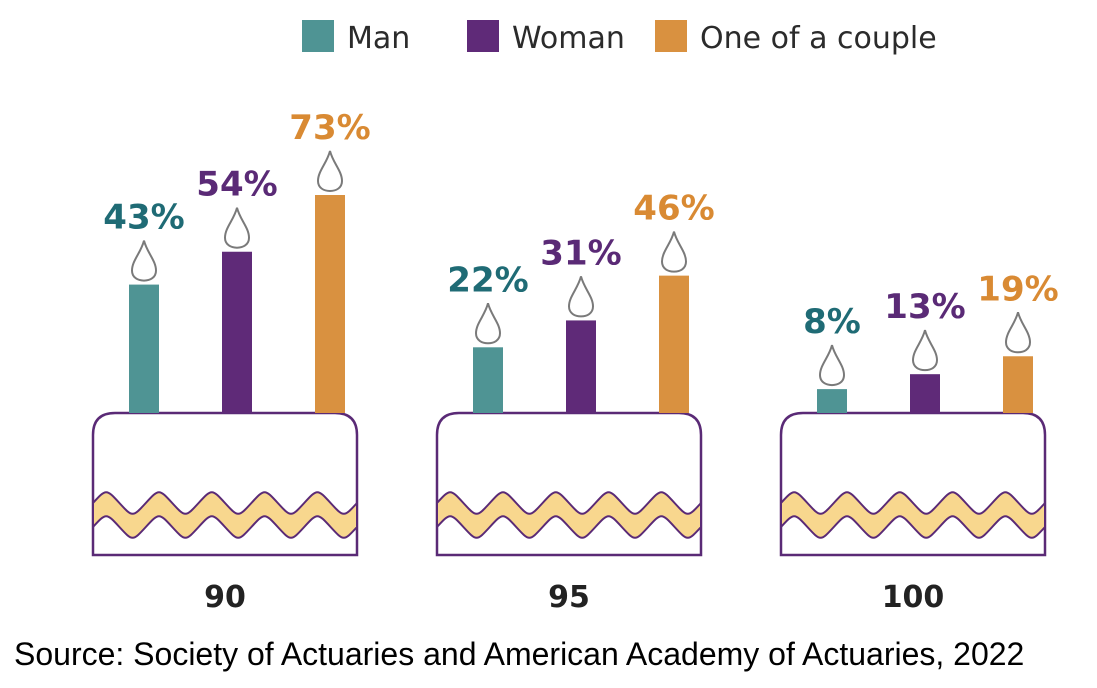 This screenshot has width=1097, height=688. Describe the element at coordinates (1017, 289) in the screenshot. I see `data-label: 19%` at that location.